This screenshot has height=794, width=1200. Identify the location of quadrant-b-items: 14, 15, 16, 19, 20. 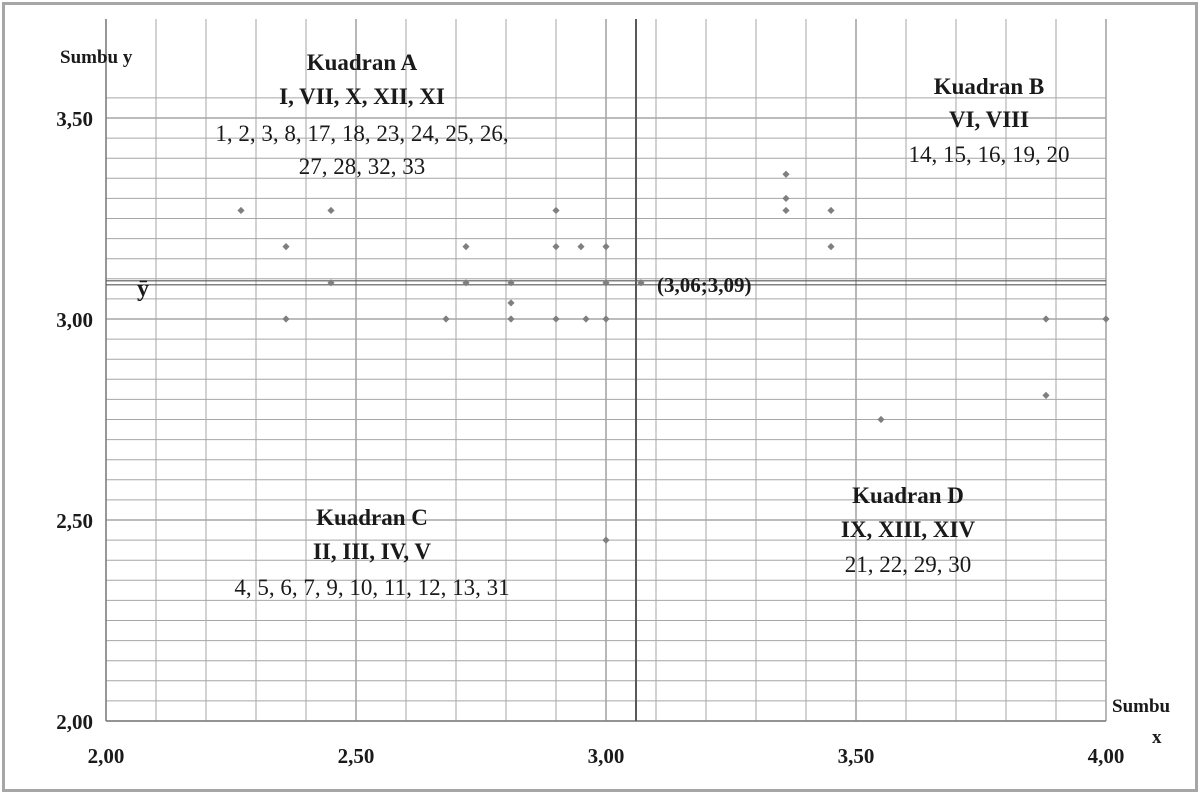
(989, 154).